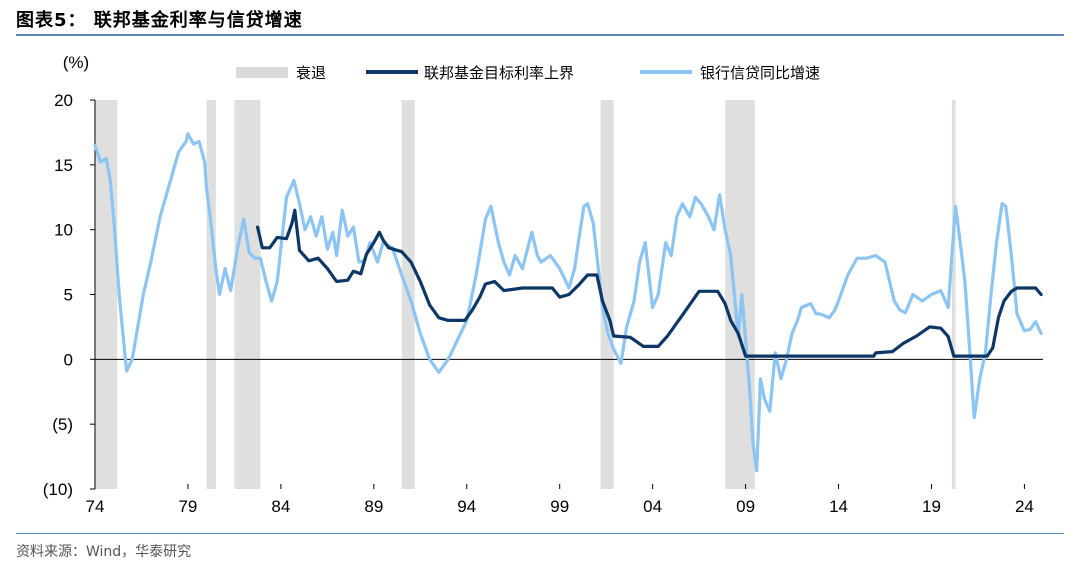  I want to click on figure-title: 图表5： 联邦基金利率与信贷增速, so click(159, 20).